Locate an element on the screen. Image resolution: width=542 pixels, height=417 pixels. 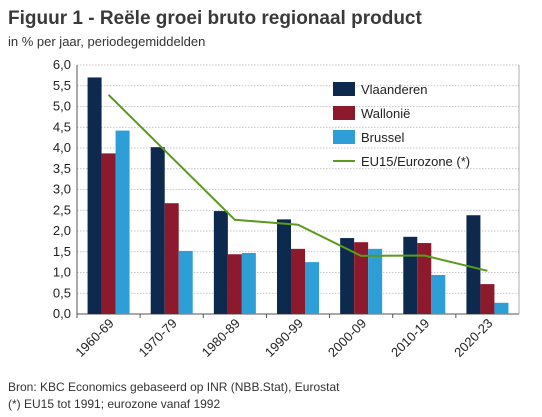
legend-label: Wallonië is located at coordinates (385, 113).